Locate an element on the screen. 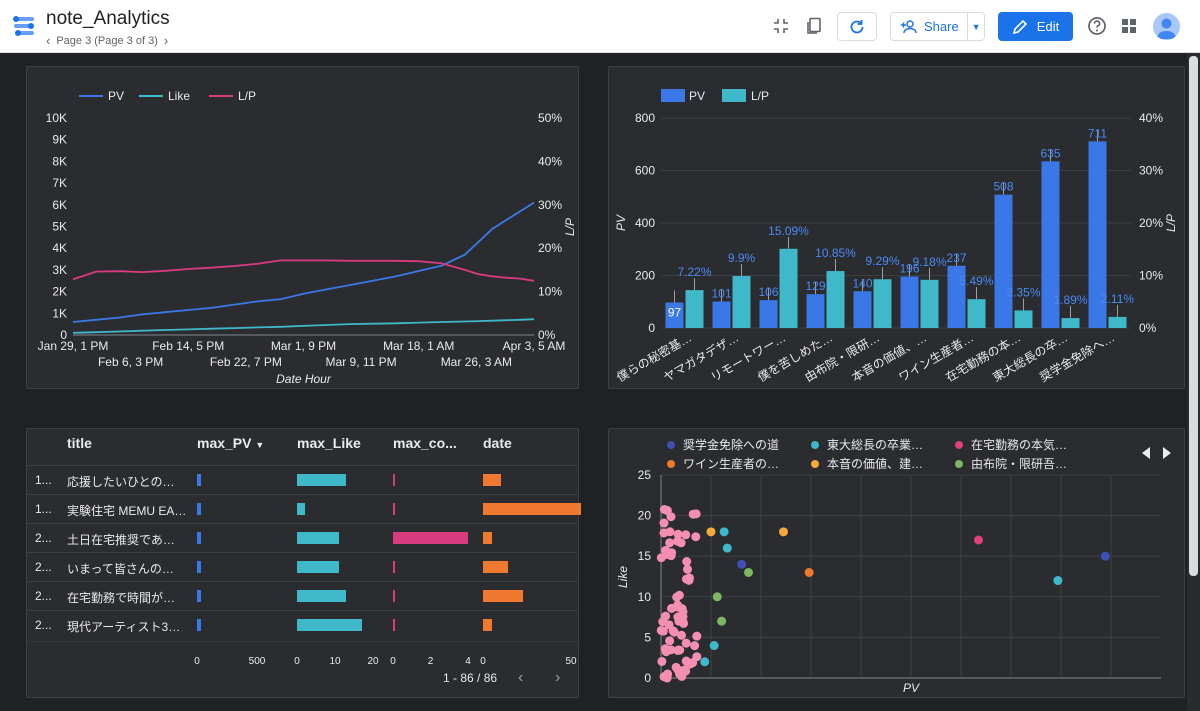 This screenshot has width=1200, height=711. column-max-pv: max_PV ▼ is located at coordinates (230, 443).